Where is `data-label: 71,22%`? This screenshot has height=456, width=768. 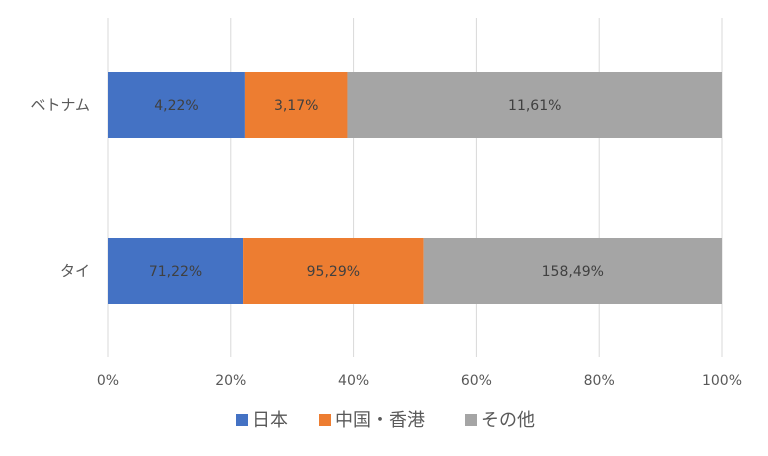
data-label: 71,22% is located at coordinates (175, 272).